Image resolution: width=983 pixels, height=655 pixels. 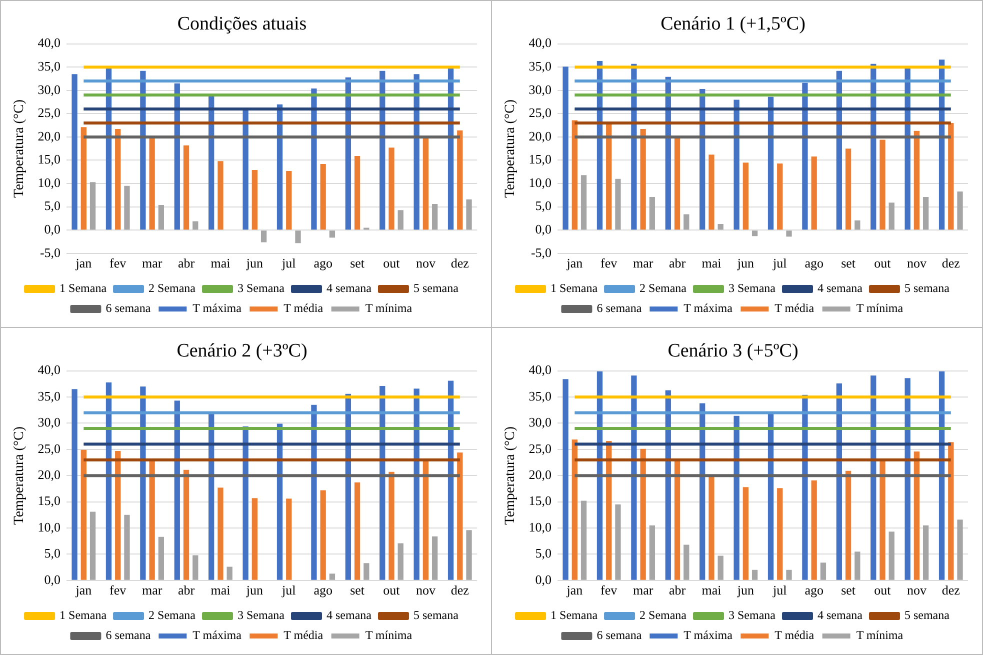 What do you see at coordinates (323, 263) in the screenshot?
I see `x-tick-label: ago` at bounding box center [323, 263].